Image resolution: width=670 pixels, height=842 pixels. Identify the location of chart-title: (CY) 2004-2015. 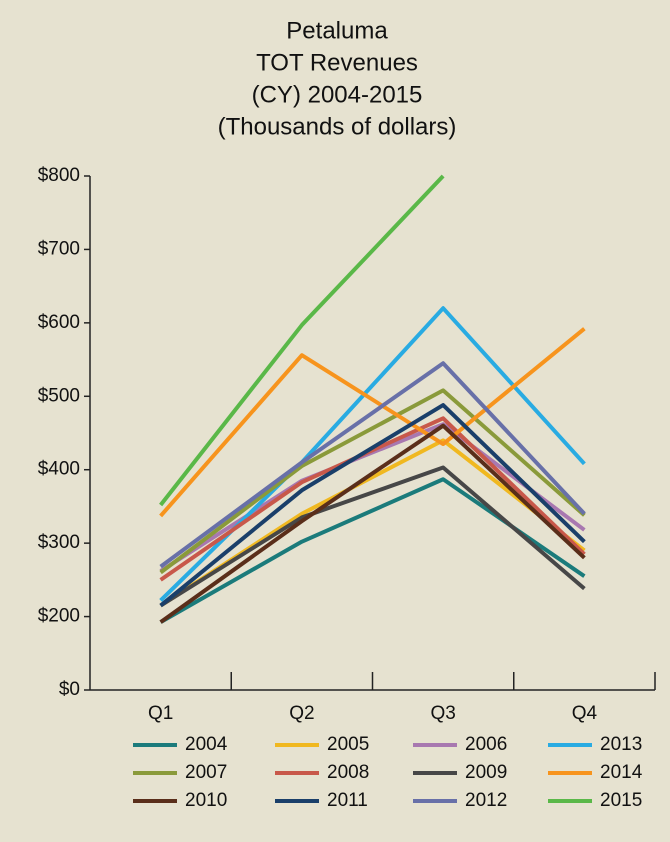
(337, 94).